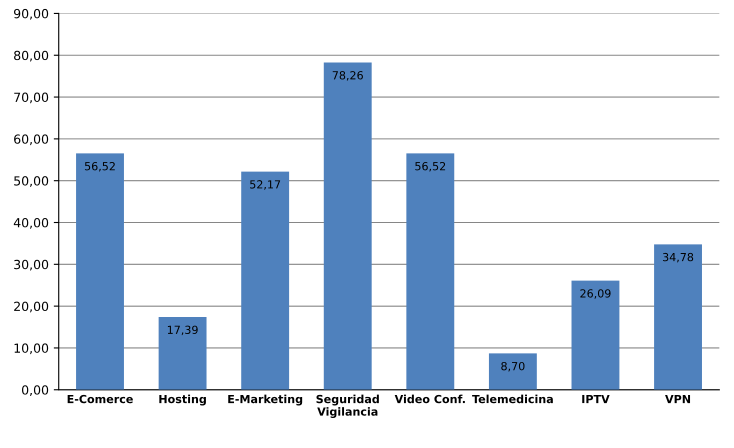 The height and width of the screenshot is (448, 734). What do you see at coordinates (265, 400) in the screenshot?
I see `x-tick-label: E-Marketing` at bounding box center [265, 400].